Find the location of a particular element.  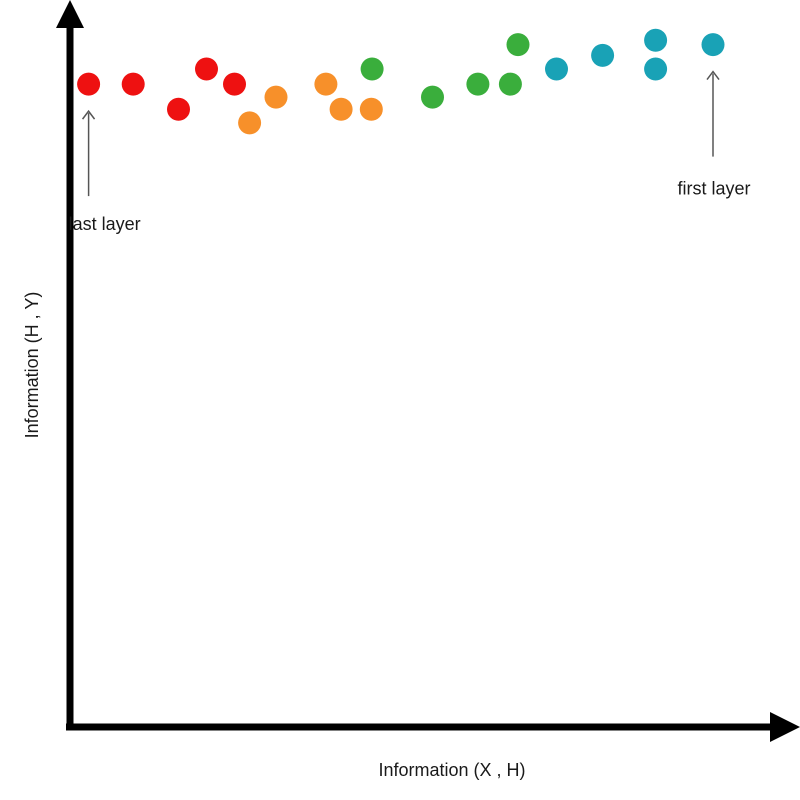

data-points is located at coordinates (401, 81).